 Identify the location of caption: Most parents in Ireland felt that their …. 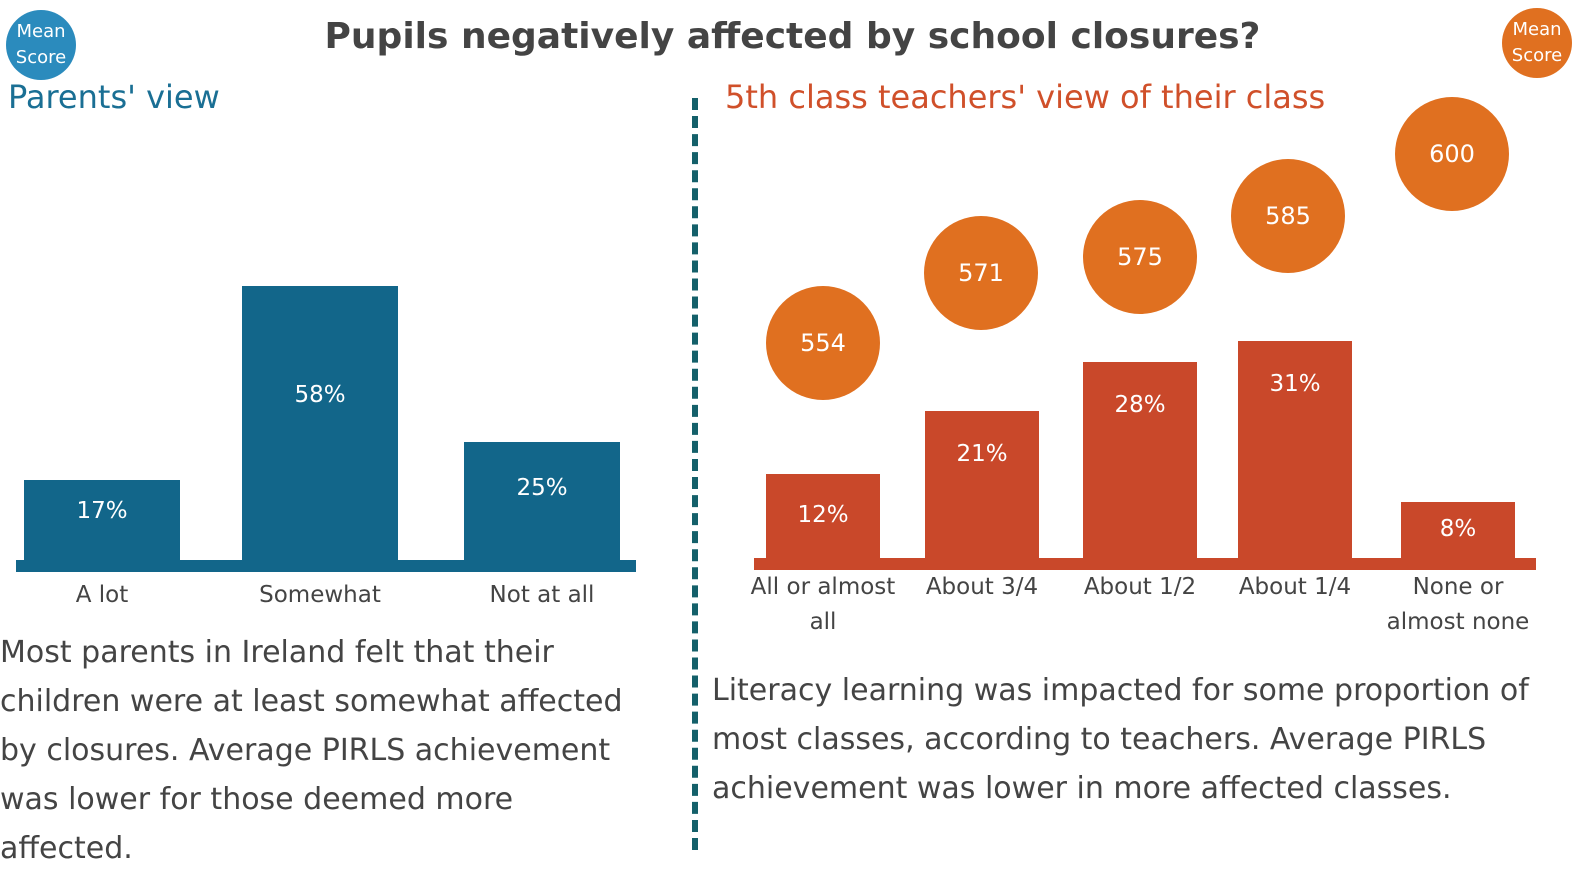
(311, 750).